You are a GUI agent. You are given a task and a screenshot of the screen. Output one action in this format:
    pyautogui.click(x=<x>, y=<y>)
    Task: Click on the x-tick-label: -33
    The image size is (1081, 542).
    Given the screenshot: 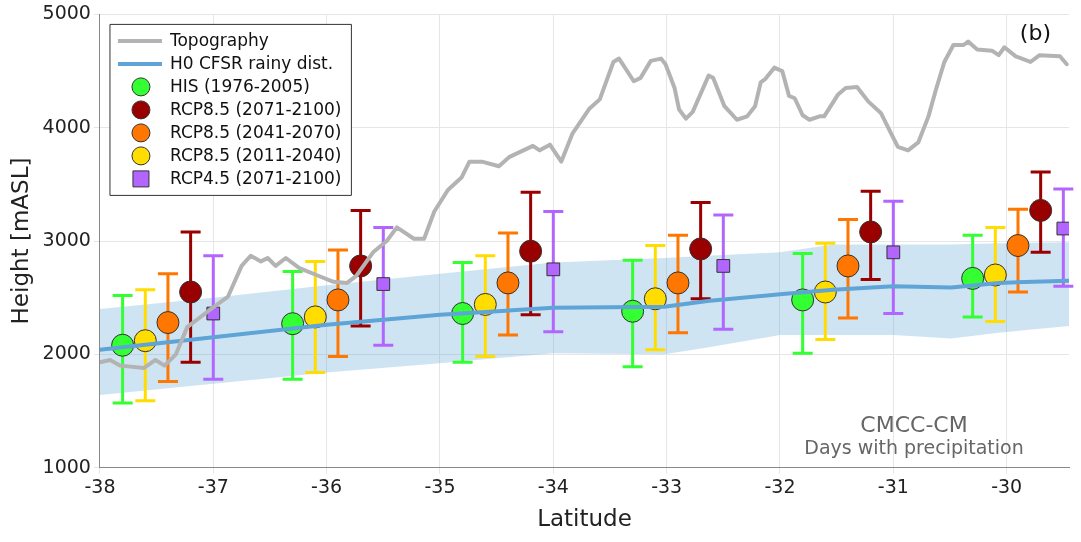 What is the action you would take?
    pyautogui.click(x=667, y=485)
    